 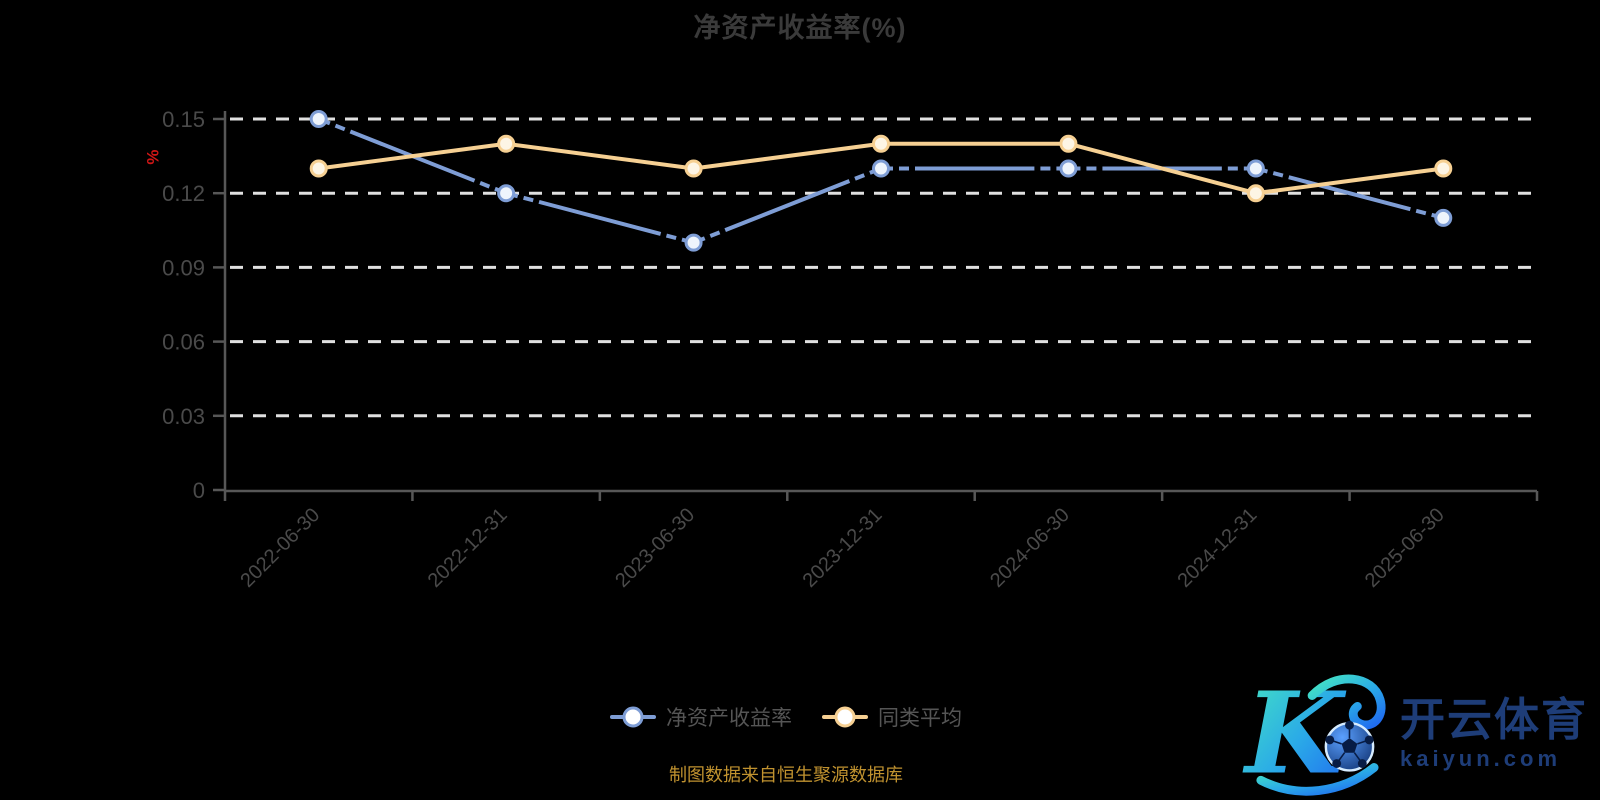 I want to click on chart-legend: 净资产收益率 同类平均, so click(x=786, y=717).